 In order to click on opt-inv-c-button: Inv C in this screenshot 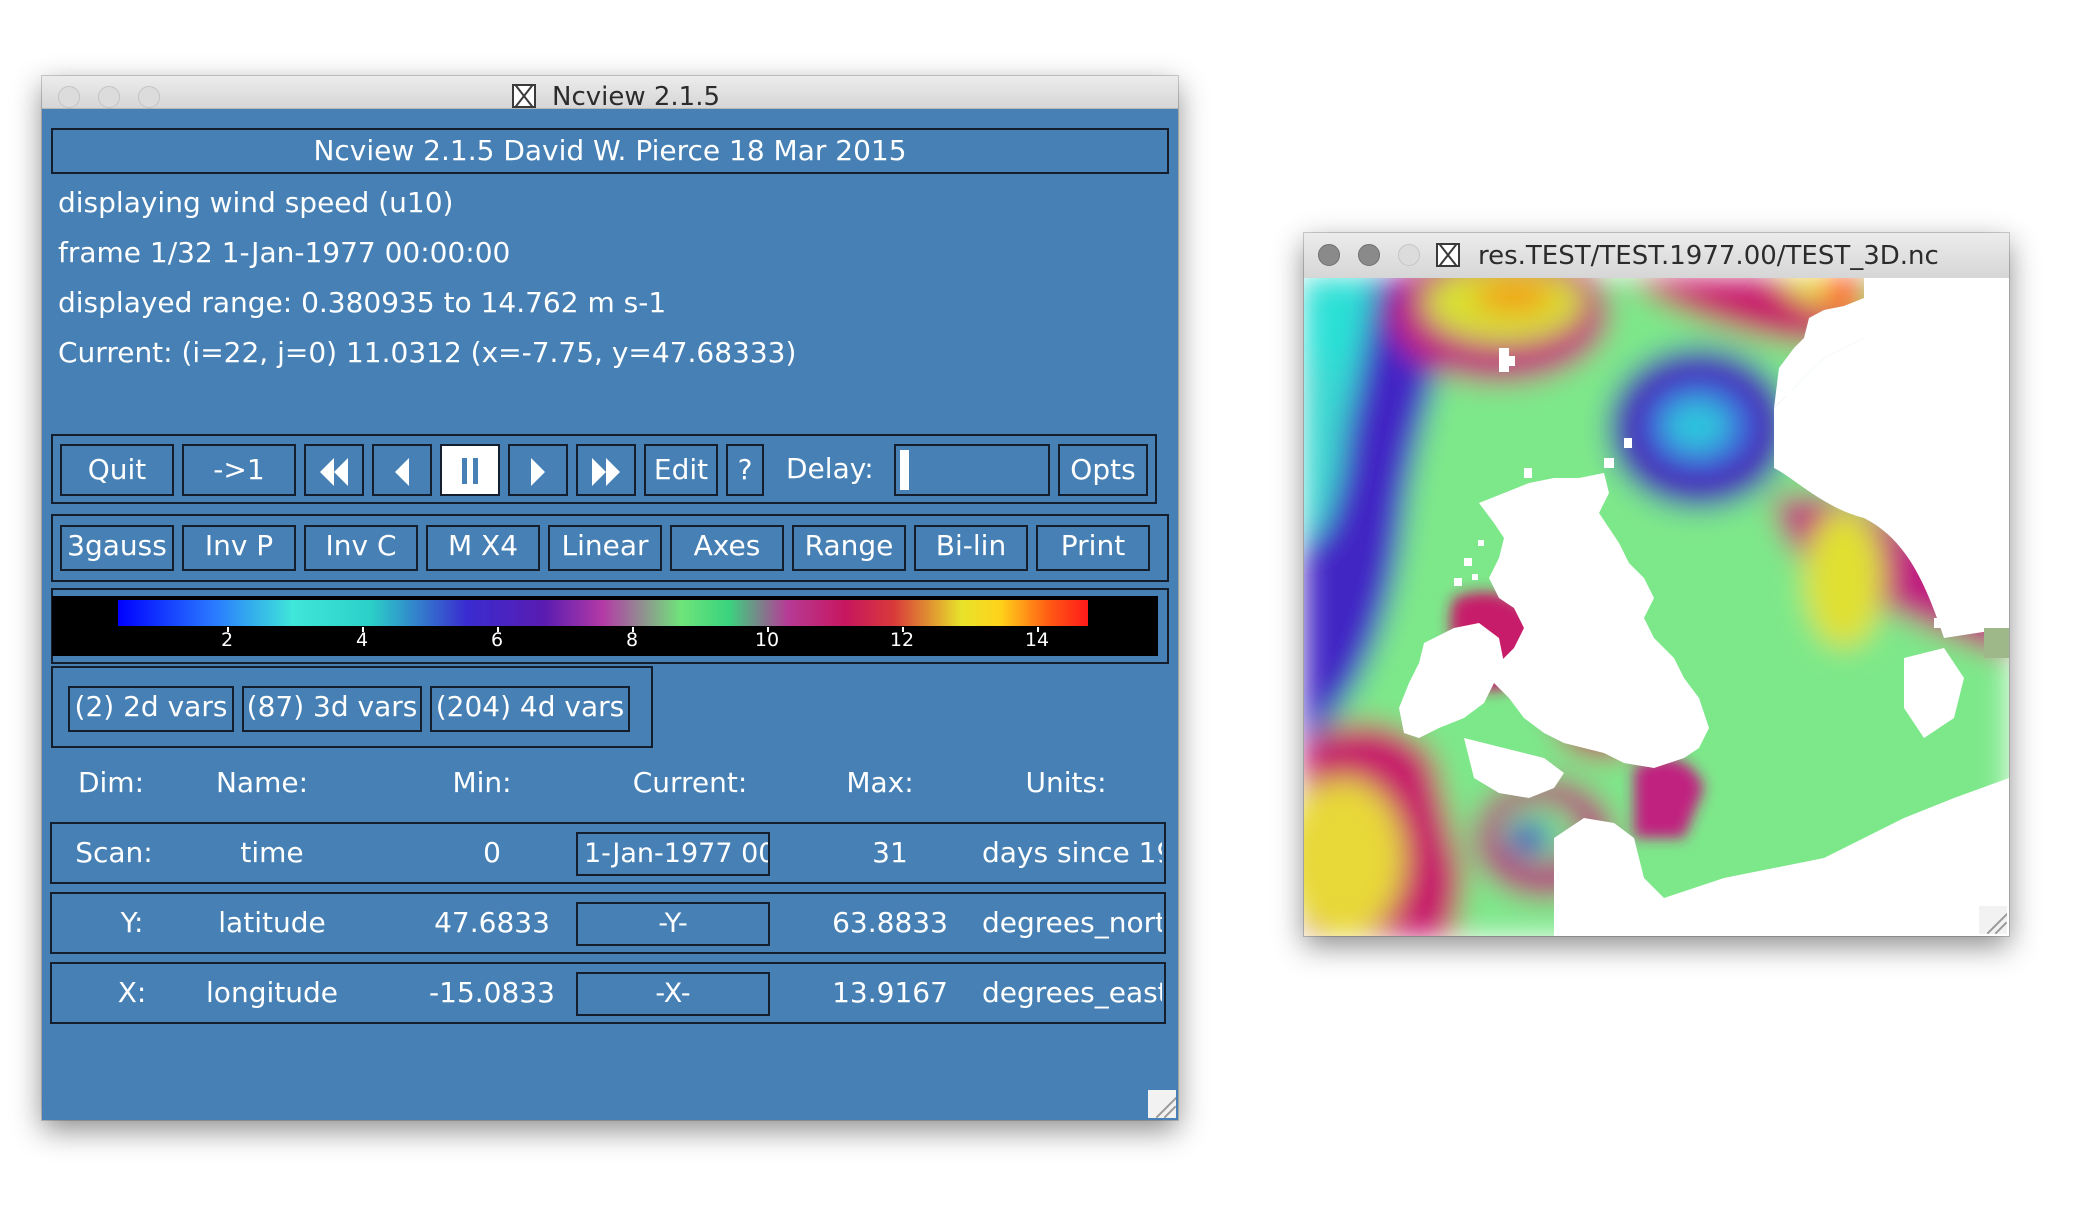, I will do `click(361, 548)`.